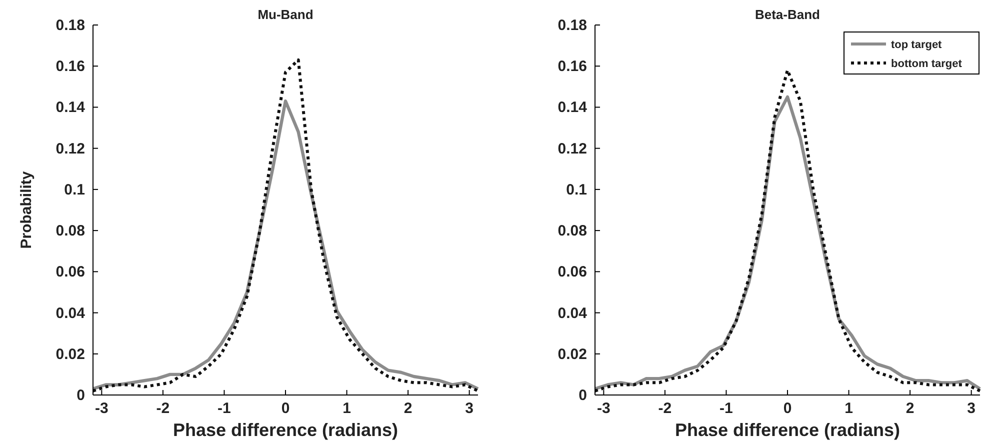 The width and height of the screenshot is (986, 445). I want to click on legend-label: top target, so click(916, 45).